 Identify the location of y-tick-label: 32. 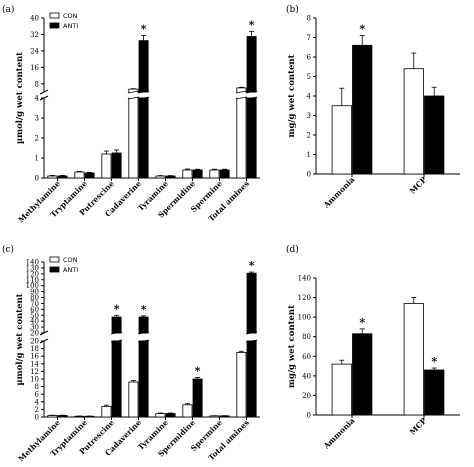
(34, 35).